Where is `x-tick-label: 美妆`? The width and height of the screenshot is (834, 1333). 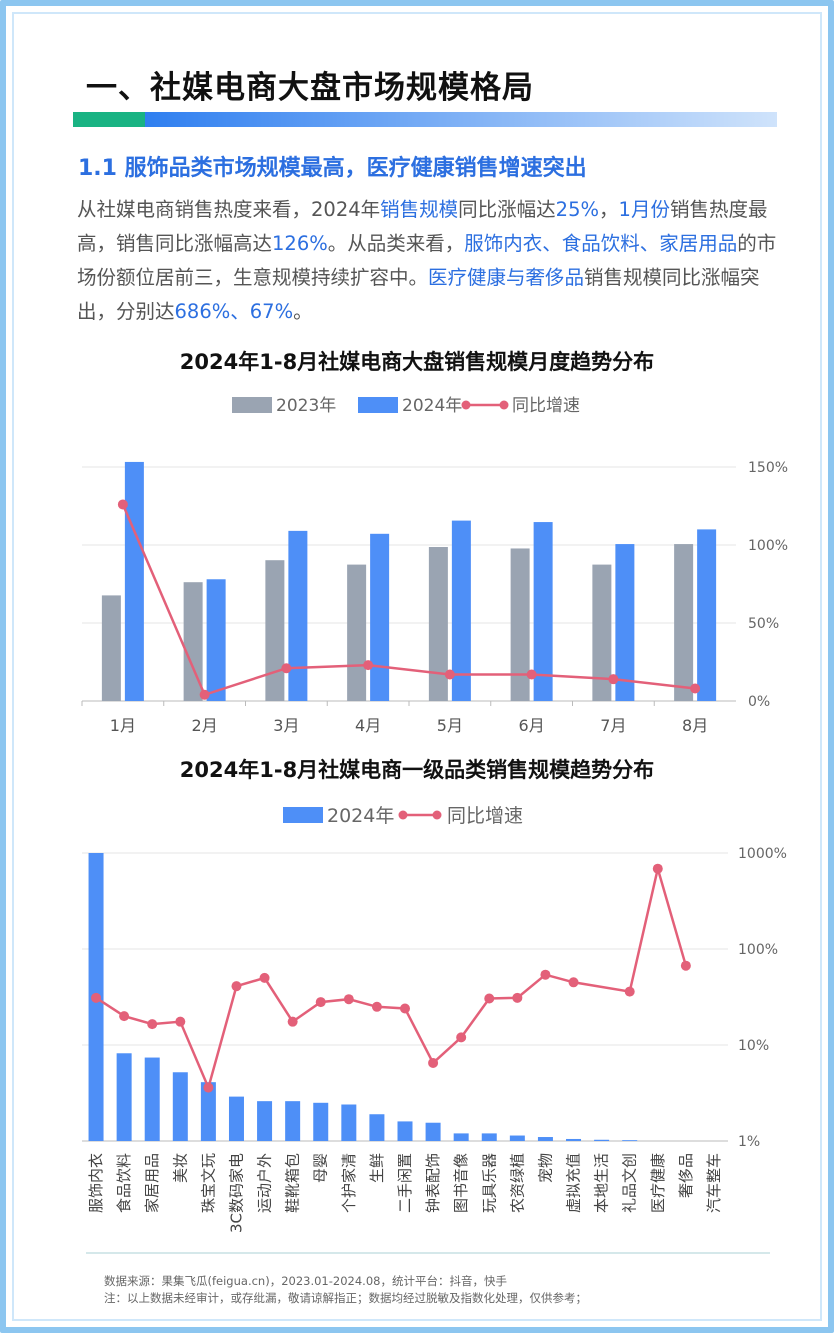 x-tick-label: 美妆 is located at coordinates (180, 1168).